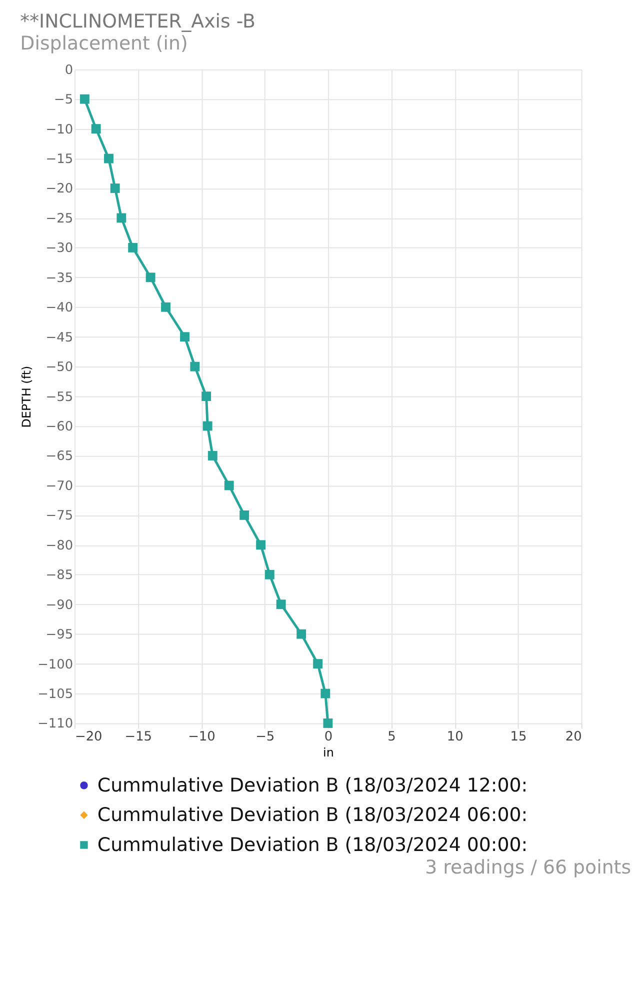 This screenshot has width=636, height=1000. I want to click on y-tick-label: −75, so click(60, 516).